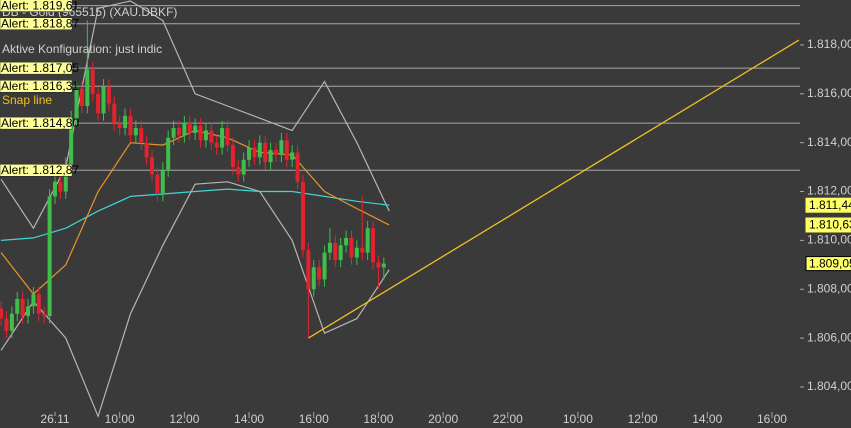 The width and height of the screenshot is (851, 428). What do you see at coordinates (829, 337) in the screenshot?
I see `y-tick-label: 1.806,00` at bounding box center [829, 337].